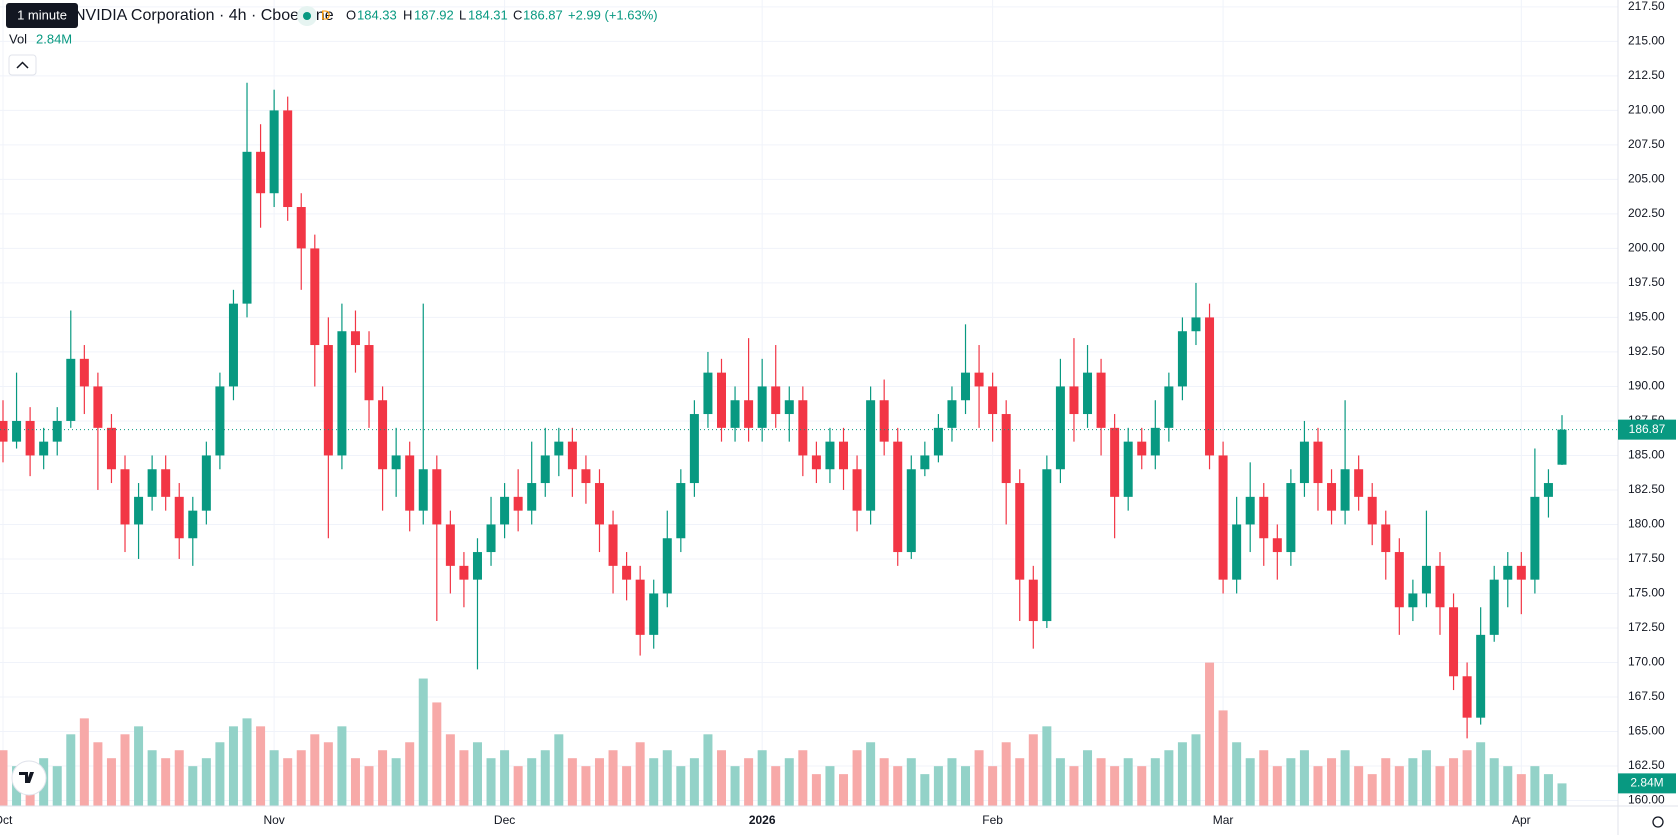  I want to click on y-tick-label: 217.50, so click(1646, 6).